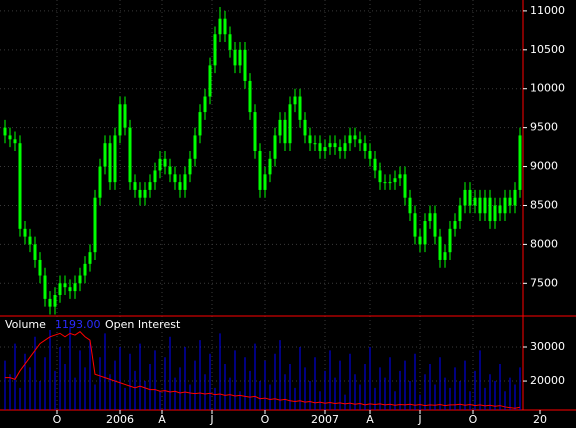 Image resolution: width=576 pixels, height=428 pixels. I want to click on x-tick-label: 2007, so click(325, 419).